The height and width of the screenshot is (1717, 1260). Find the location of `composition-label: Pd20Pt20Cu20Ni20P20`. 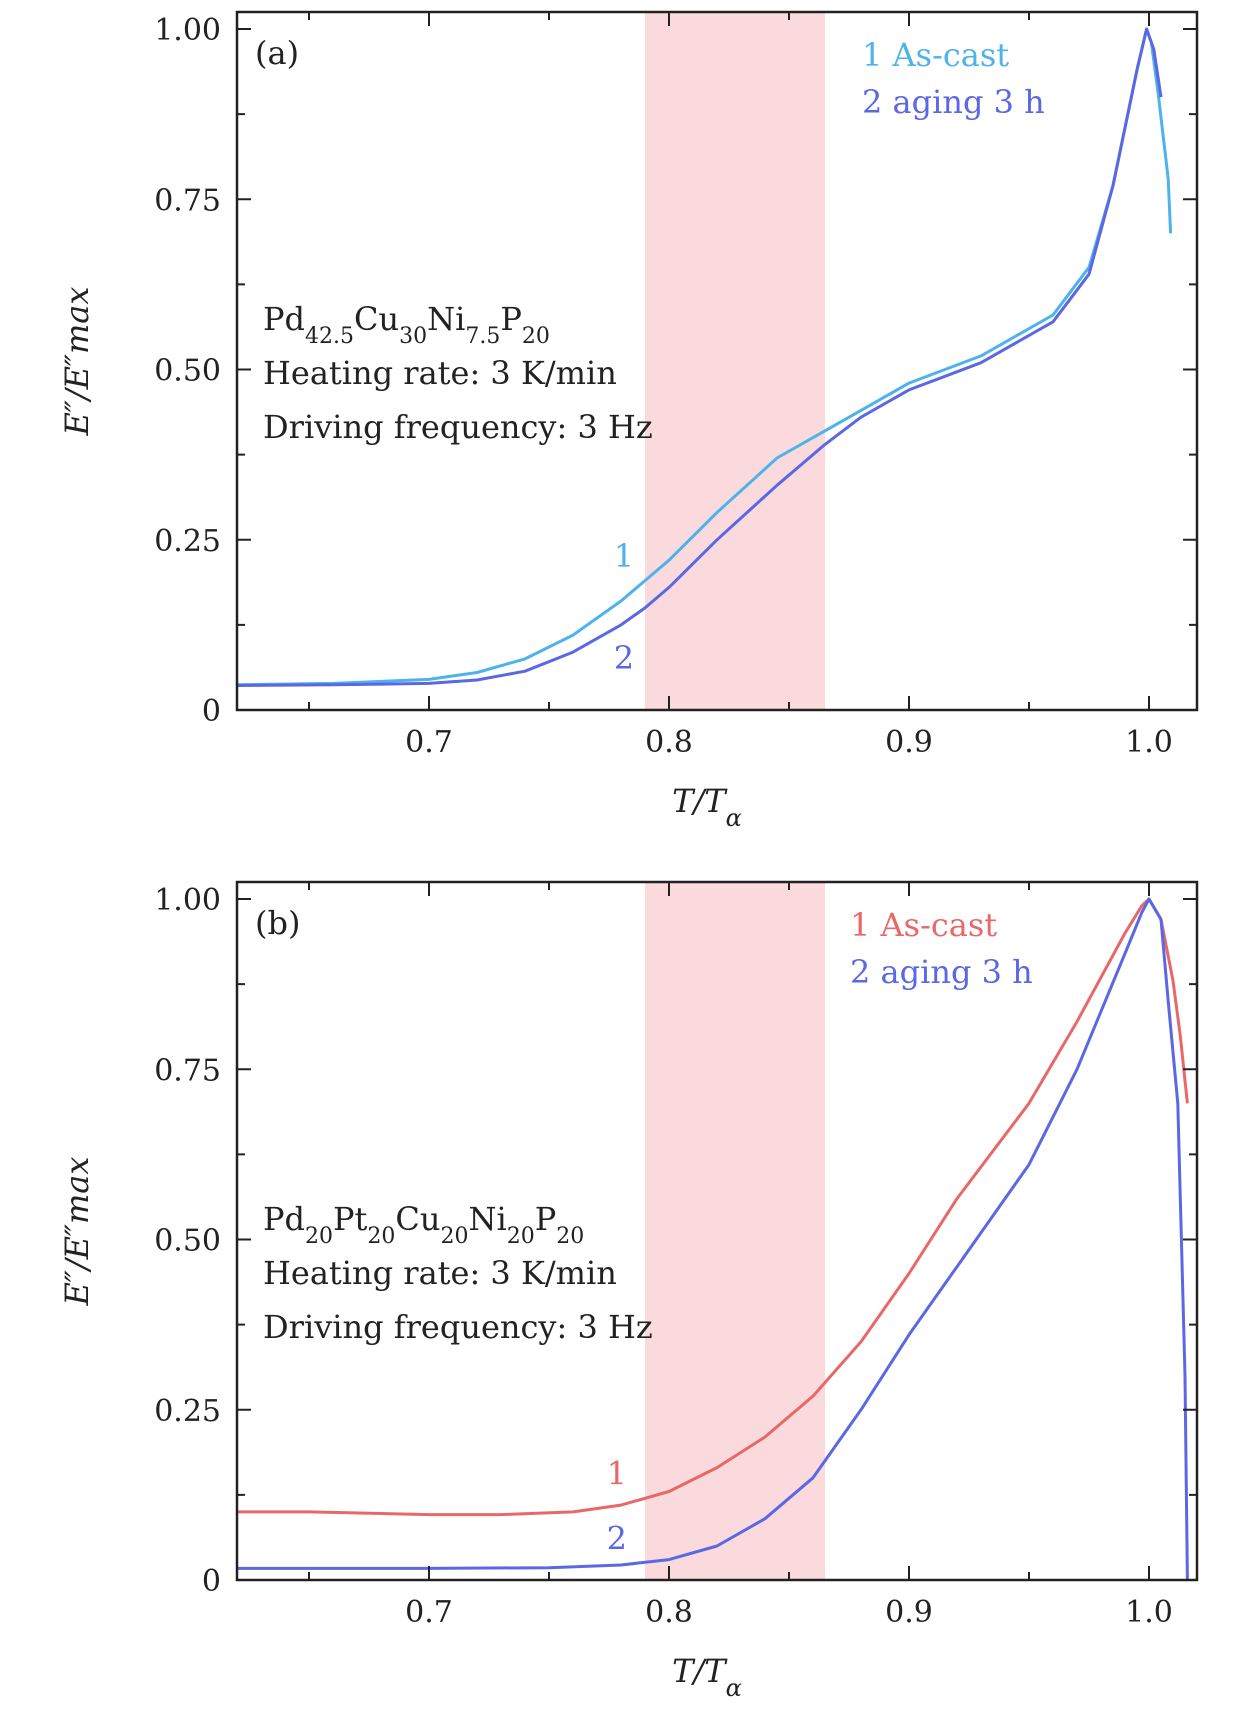

composition-label: Pd20Pt20Cu20Ni20P20 is located at coordinates (423, 1224).